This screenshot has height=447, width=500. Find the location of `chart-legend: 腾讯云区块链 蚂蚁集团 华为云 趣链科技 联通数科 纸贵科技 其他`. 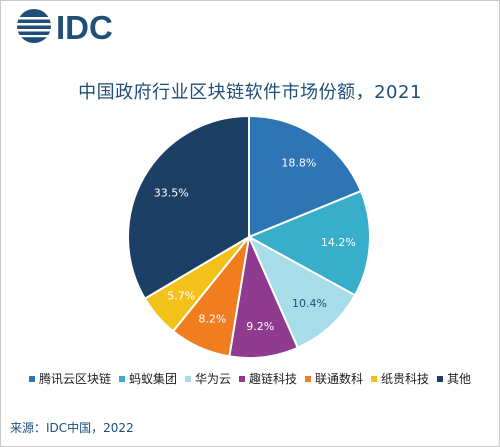

chart-legend: 腾讯云区块链 蚂蚁集团 华为云 趣链科技 联通数科 纸贵科技 其他 is located at coordinates (250, 378).